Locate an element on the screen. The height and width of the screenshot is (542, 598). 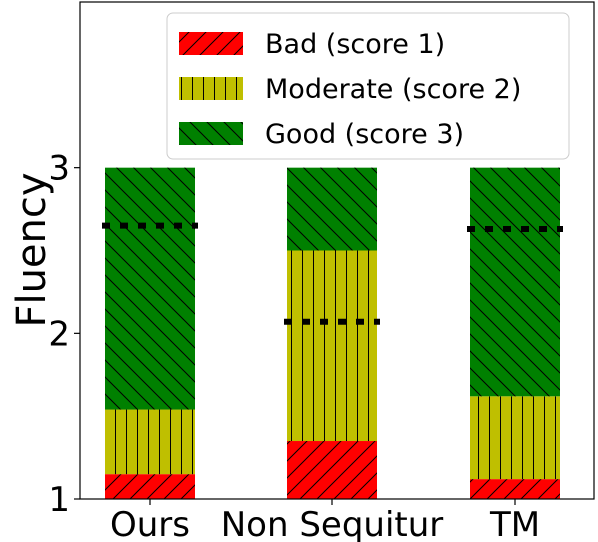
legend-label: Bad (score 1) is located at coordinates (355, 44).